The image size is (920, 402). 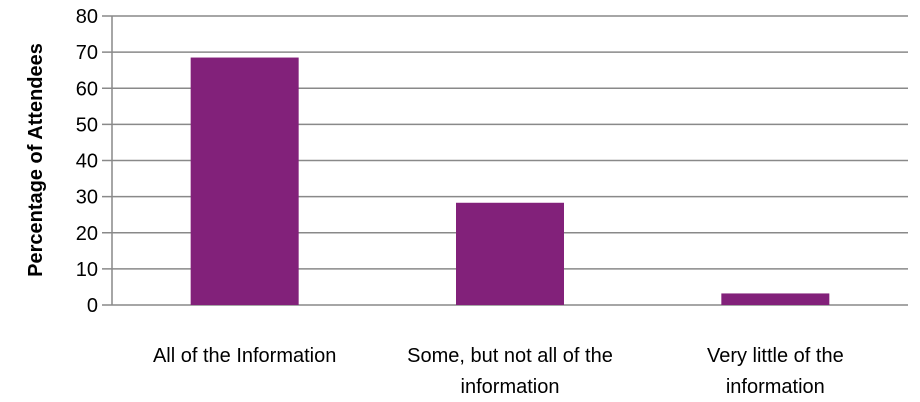 I want to click on x-category-label: All of the Information, so click(x=244, y=356).